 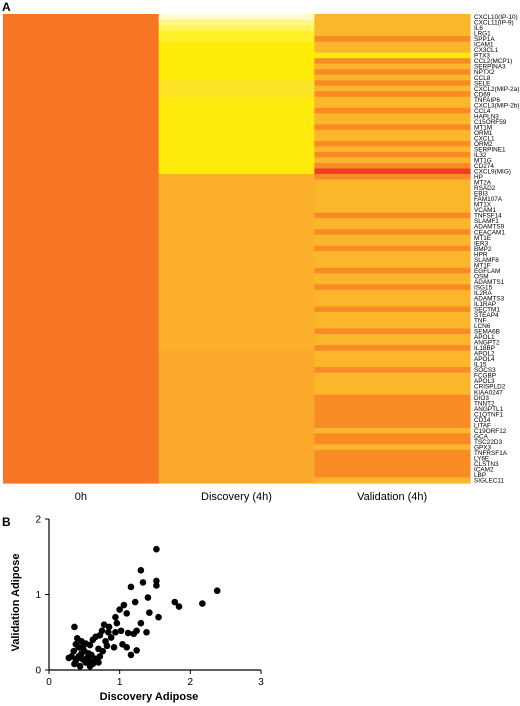 What do you see at coordinates (484, 470) in the screenshot?
I see `heatmap-row-label: ICAM2` at bounding box center [484, 470].